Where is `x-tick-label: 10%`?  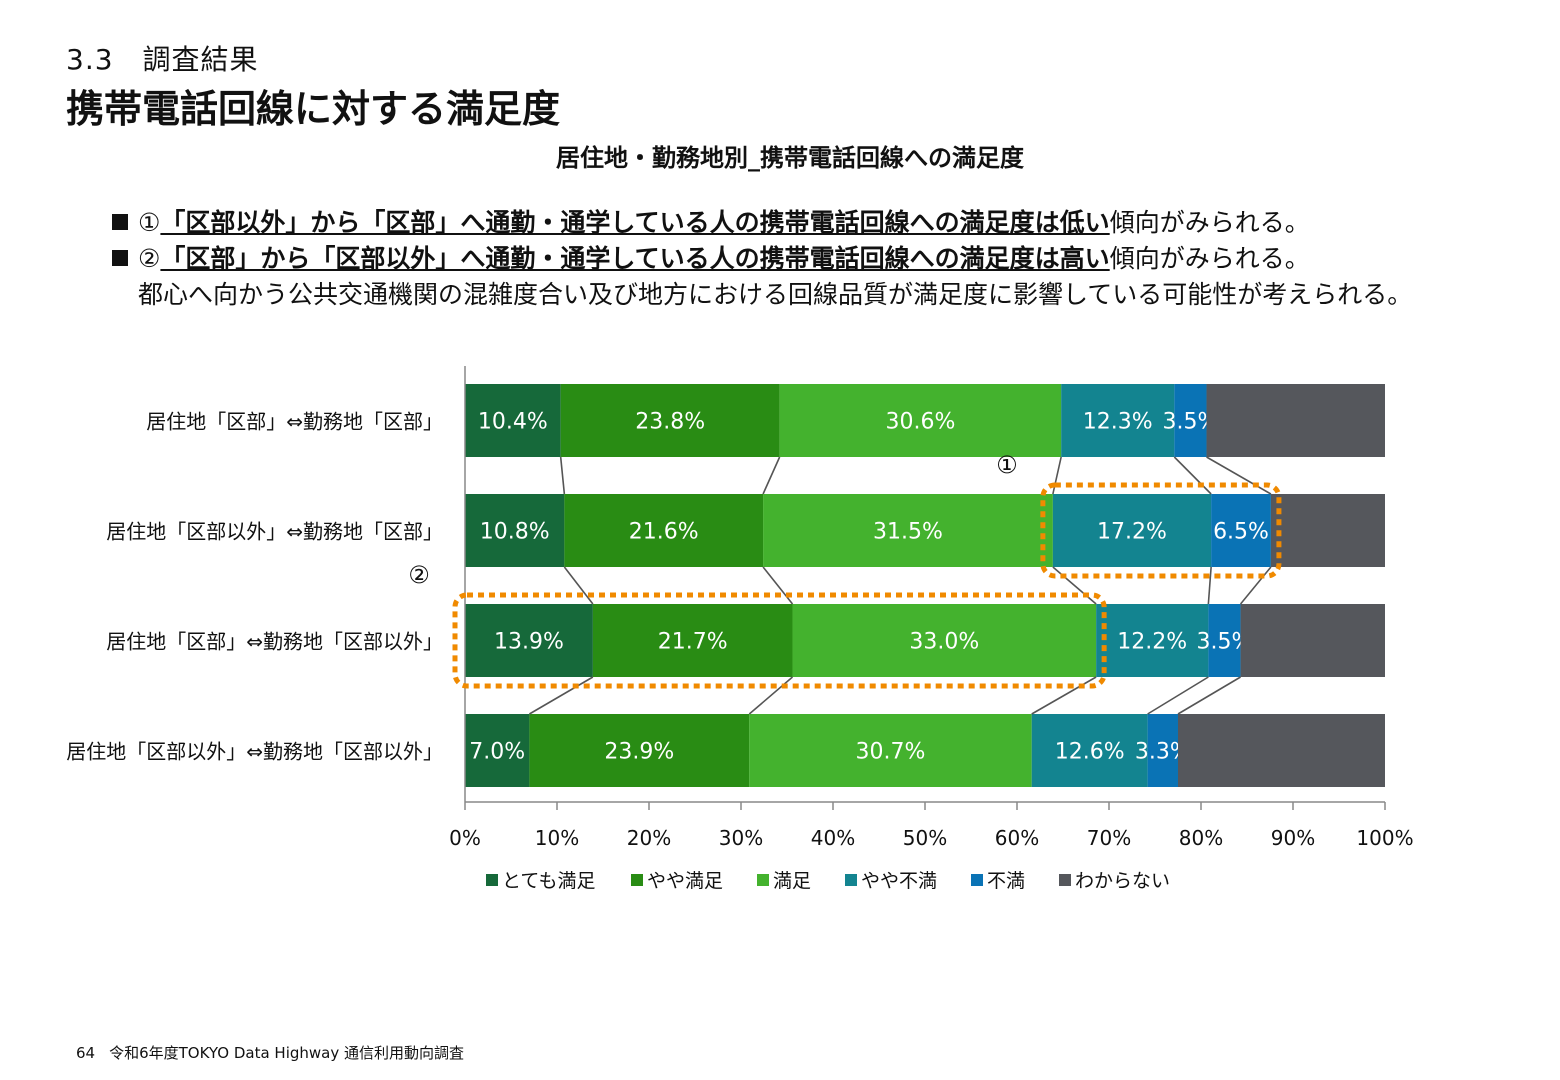
x-tick-label: 10% is located at coordinates (557, 838).